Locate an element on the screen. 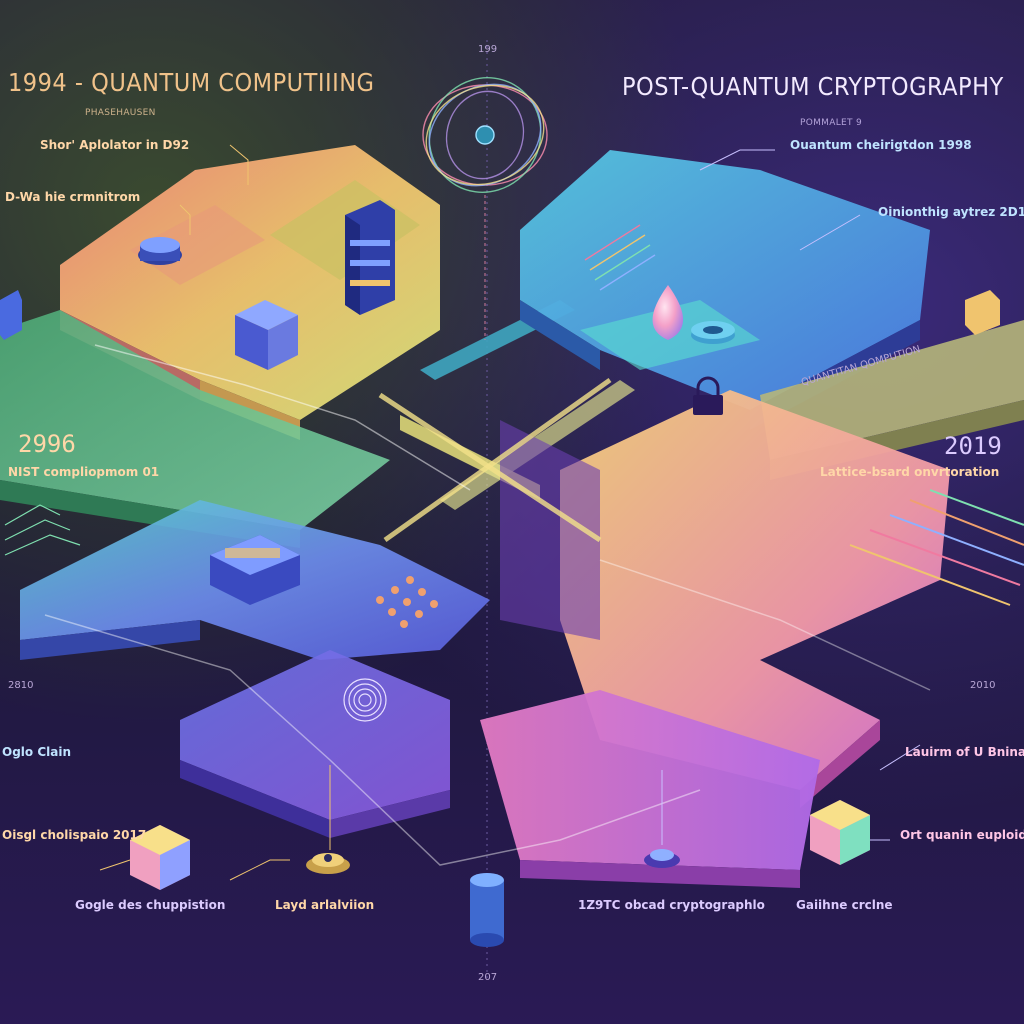 This screenshot has width=1024, height=1024. right-title: POST-QUANTUM CRYPTOGRAPHY is located at coordinates (813, 86).